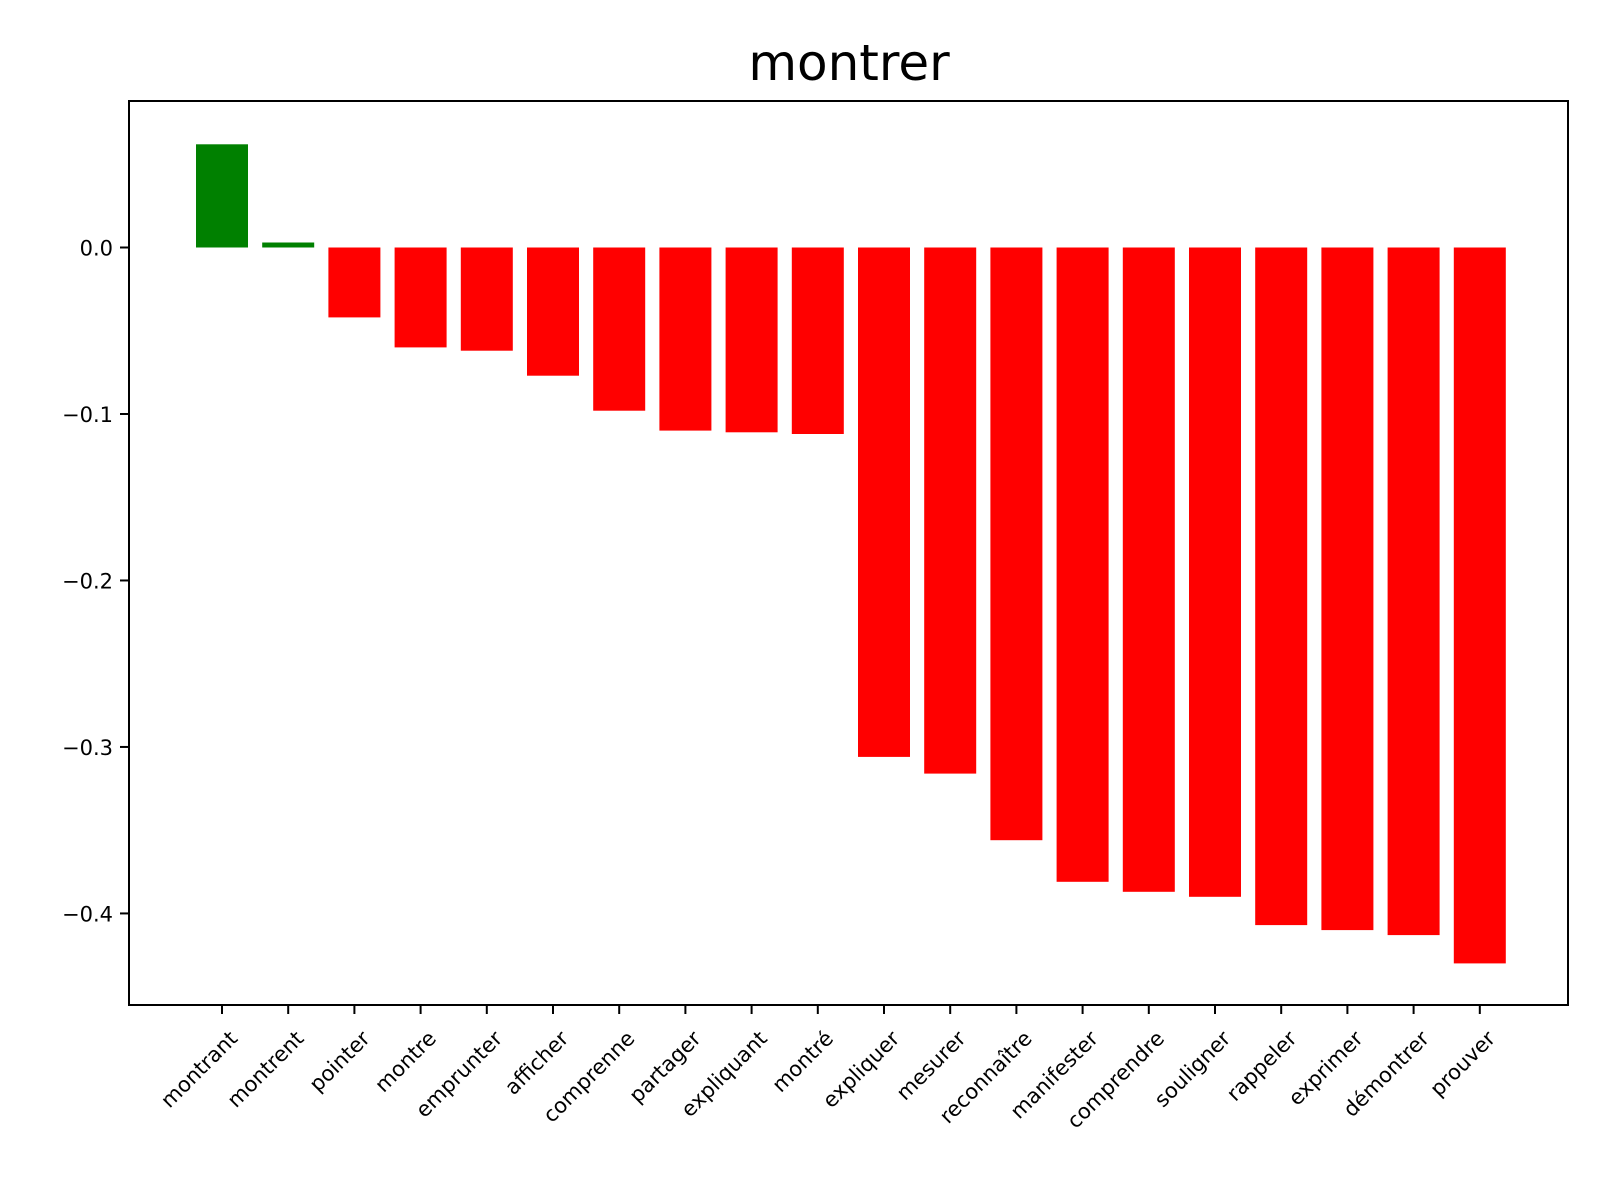 The height and width of the screenshot is (1200, 1600). I want to click on y-tick-label: 0.0, so click(96, 249).